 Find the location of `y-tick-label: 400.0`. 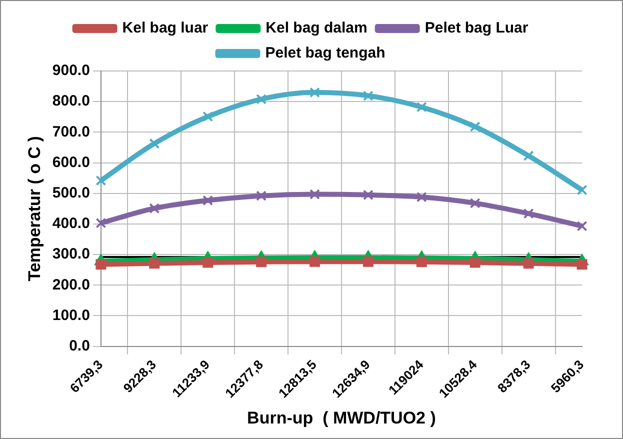

y-tick-label: 400.0 is located at coordinates (71, 223).